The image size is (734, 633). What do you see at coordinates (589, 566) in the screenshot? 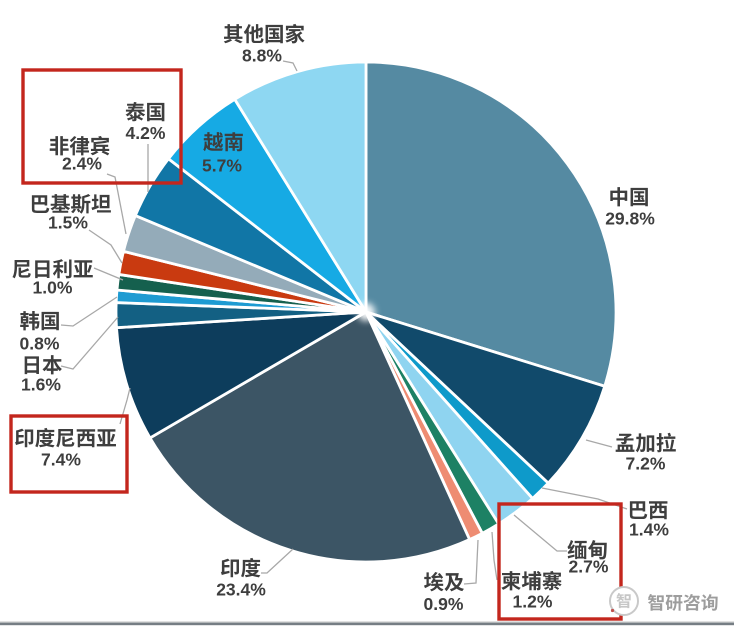
I see `svg-text: 2.7%` at bounding box center [589, 566].